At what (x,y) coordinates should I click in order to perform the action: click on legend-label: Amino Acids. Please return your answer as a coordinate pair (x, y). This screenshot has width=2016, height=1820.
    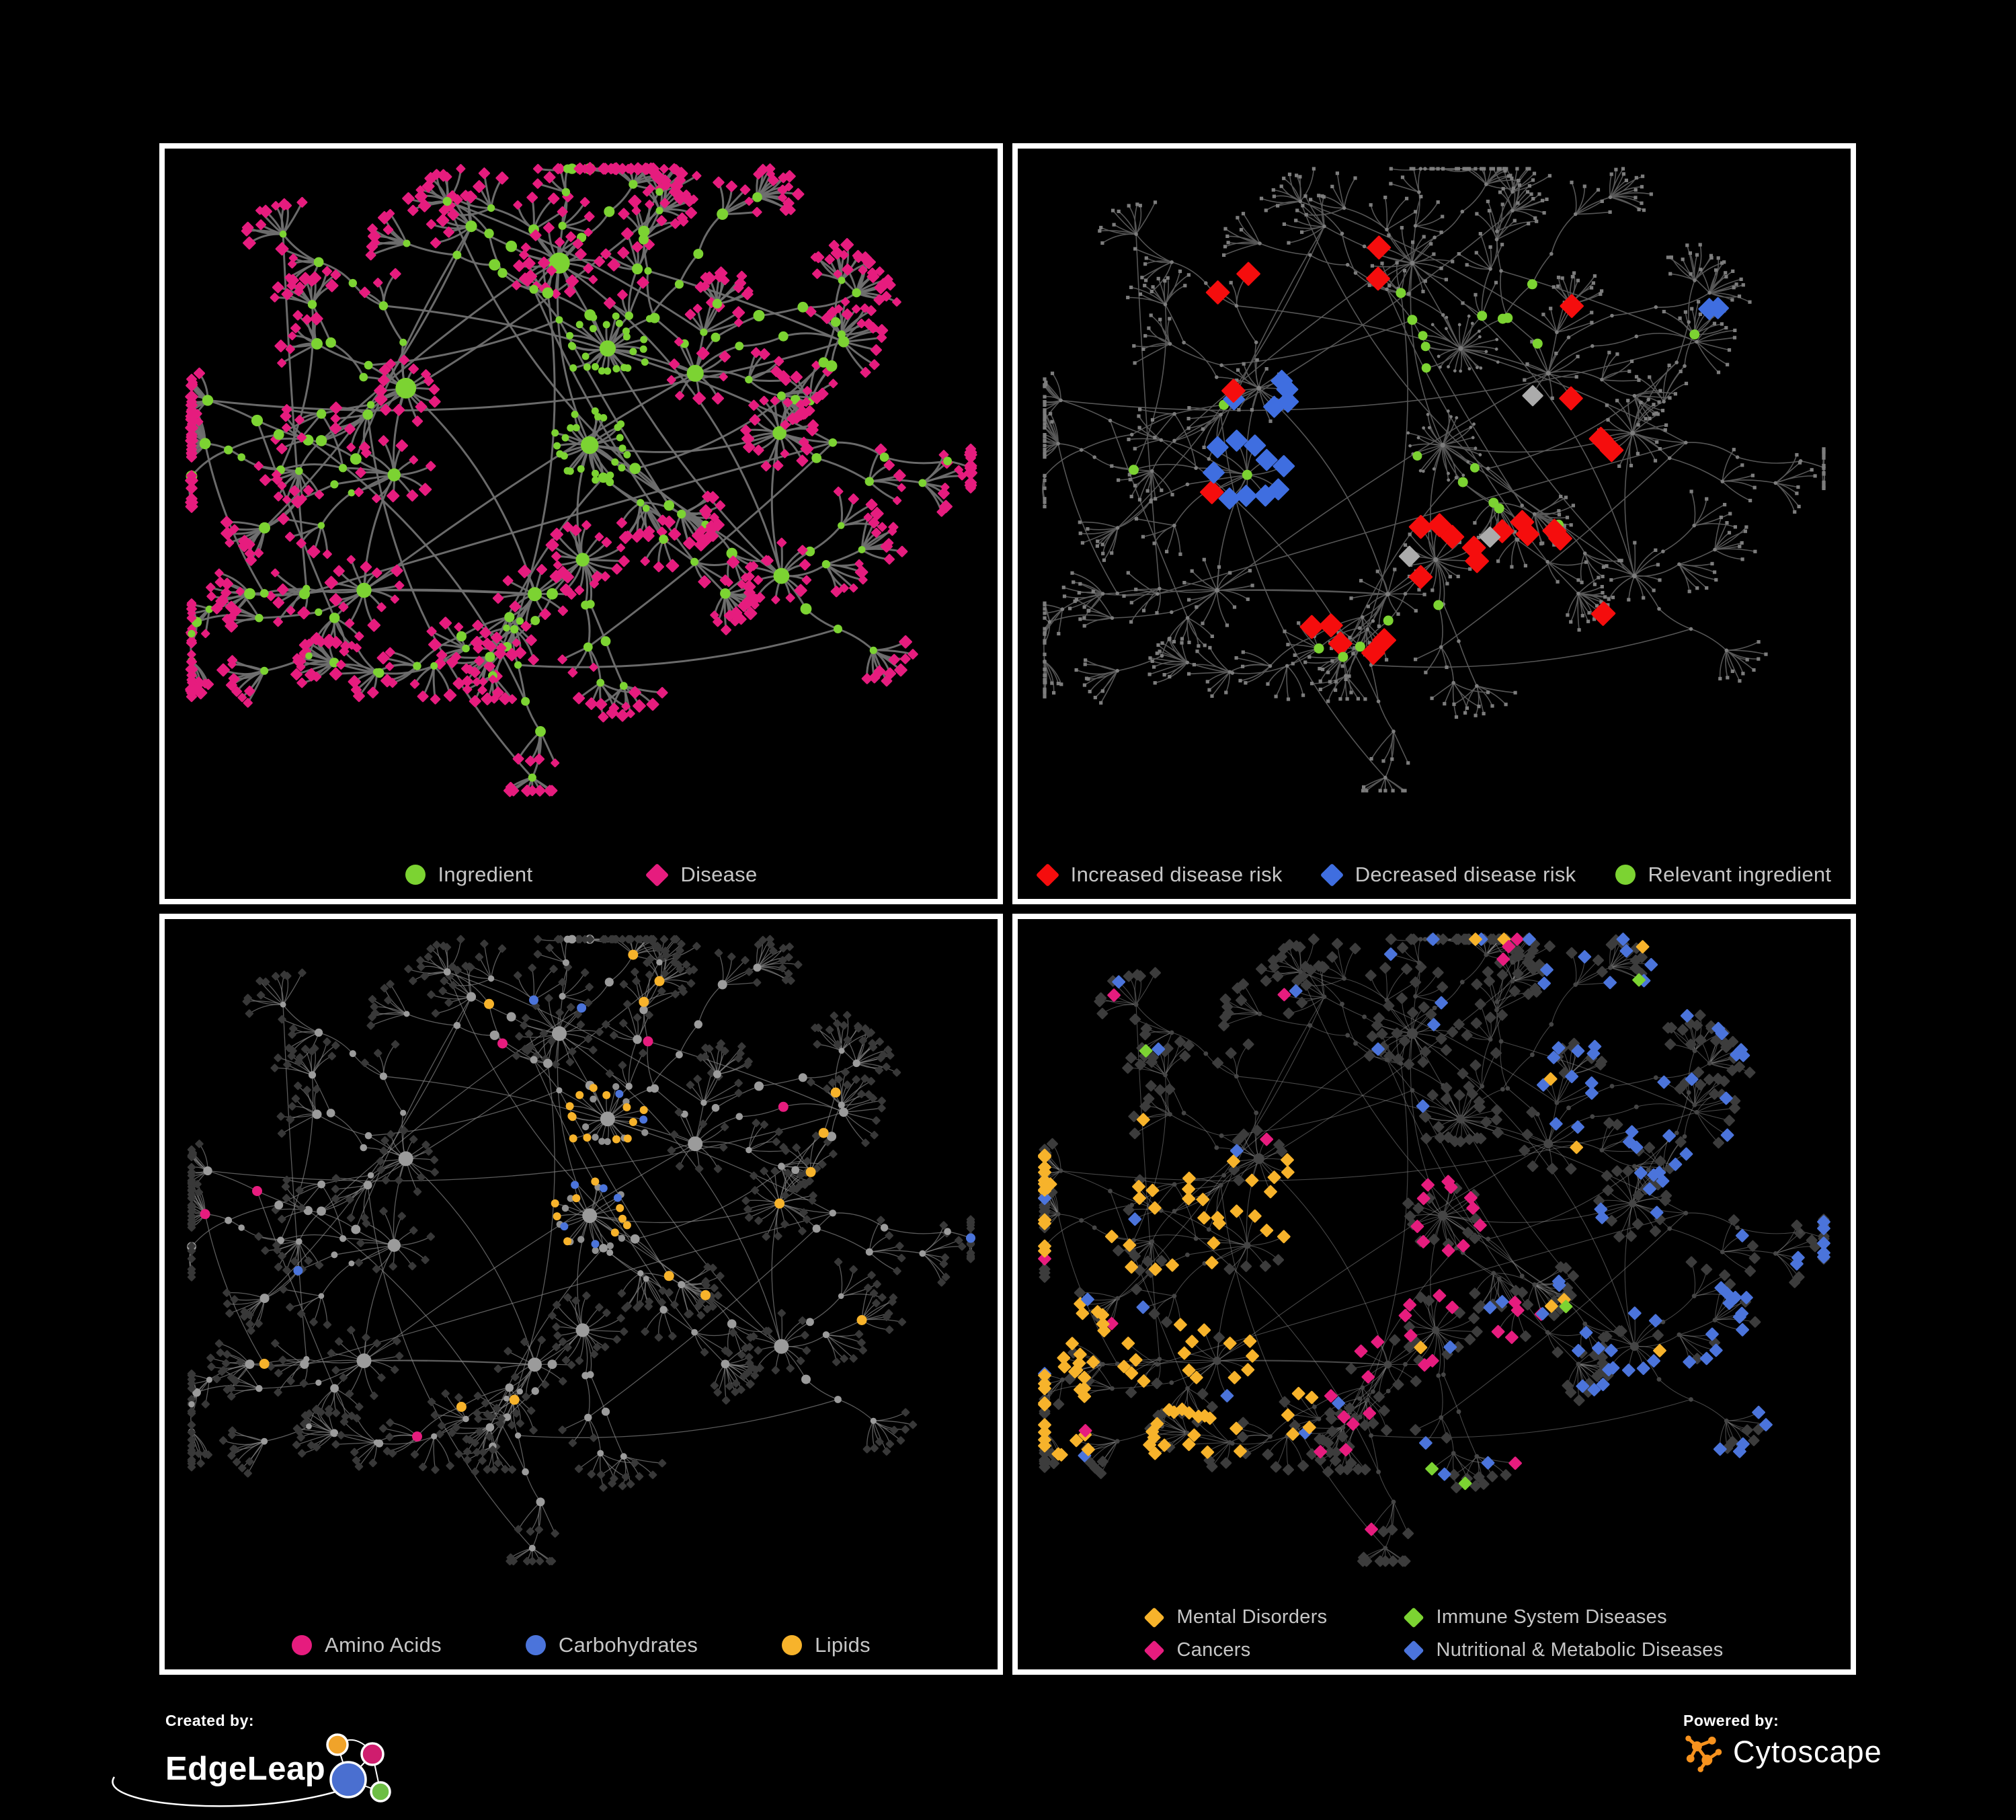
    Looking at the image, I should click on (383, 1645).